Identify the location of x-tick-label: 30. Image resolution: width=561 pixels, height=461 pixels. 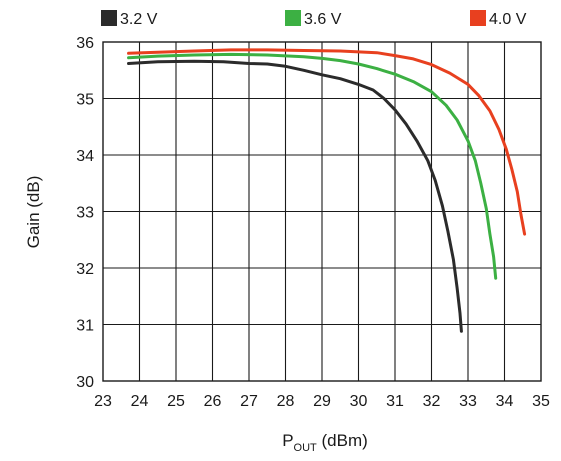
(359, 401).